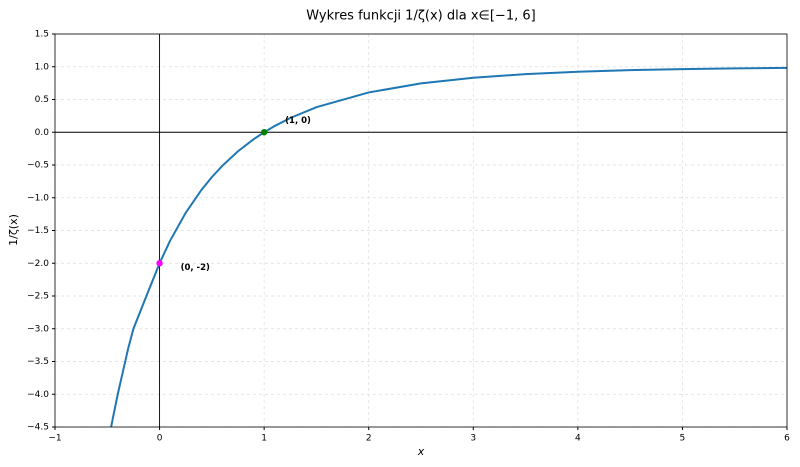 The width and height of the screenshot is (800, 467). What do you see at coordinates (578, 439) in the screenshot?
I see `x-tick-label: 4` at bounding box center [578, 439].